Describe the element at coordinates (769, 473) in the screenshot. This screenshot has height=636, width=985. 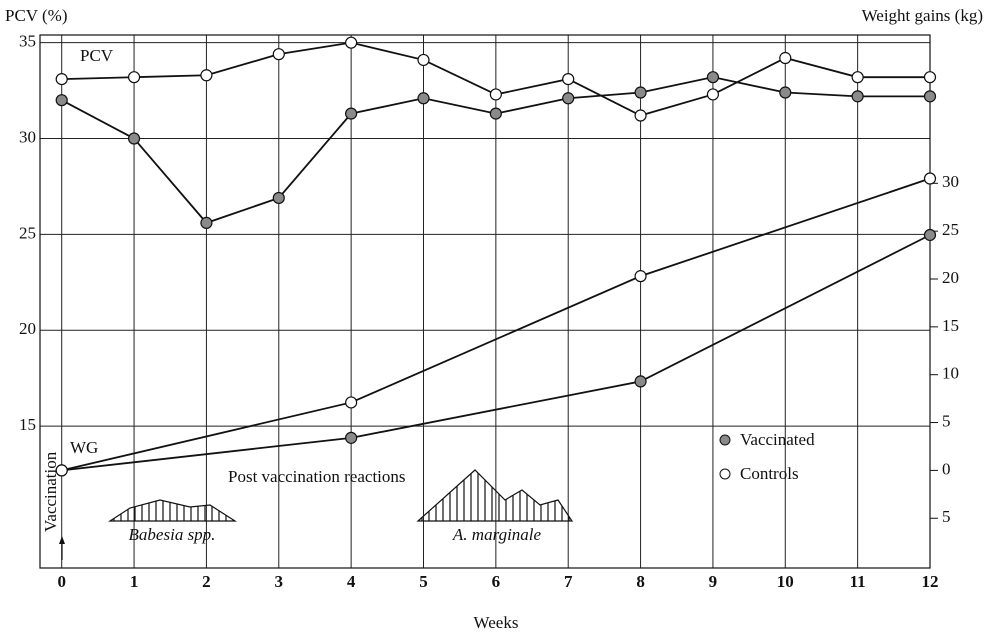
I see `legend-label: Controls` at that location.